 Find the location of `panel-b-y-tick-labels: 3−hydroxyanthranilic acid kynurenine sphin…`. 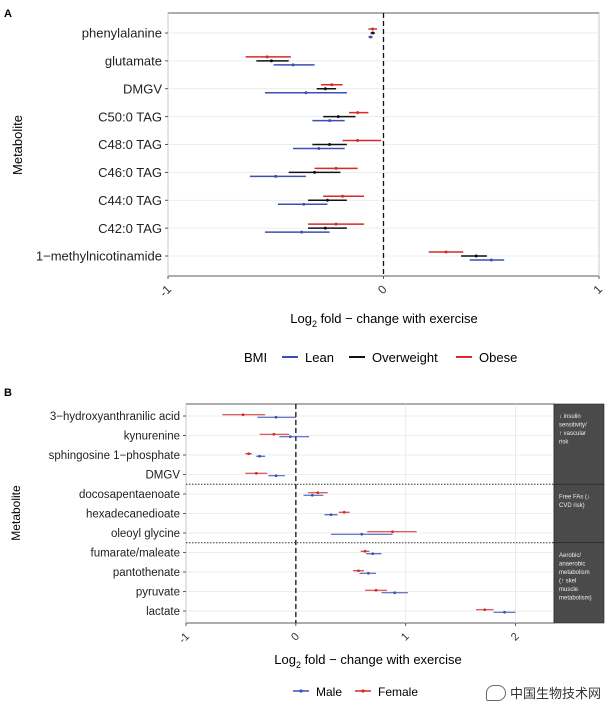

panel-b-y-tick-labels: 3−hydroxyanthranilic acid kynurenine sphin… is located at coordinates (117, 514).